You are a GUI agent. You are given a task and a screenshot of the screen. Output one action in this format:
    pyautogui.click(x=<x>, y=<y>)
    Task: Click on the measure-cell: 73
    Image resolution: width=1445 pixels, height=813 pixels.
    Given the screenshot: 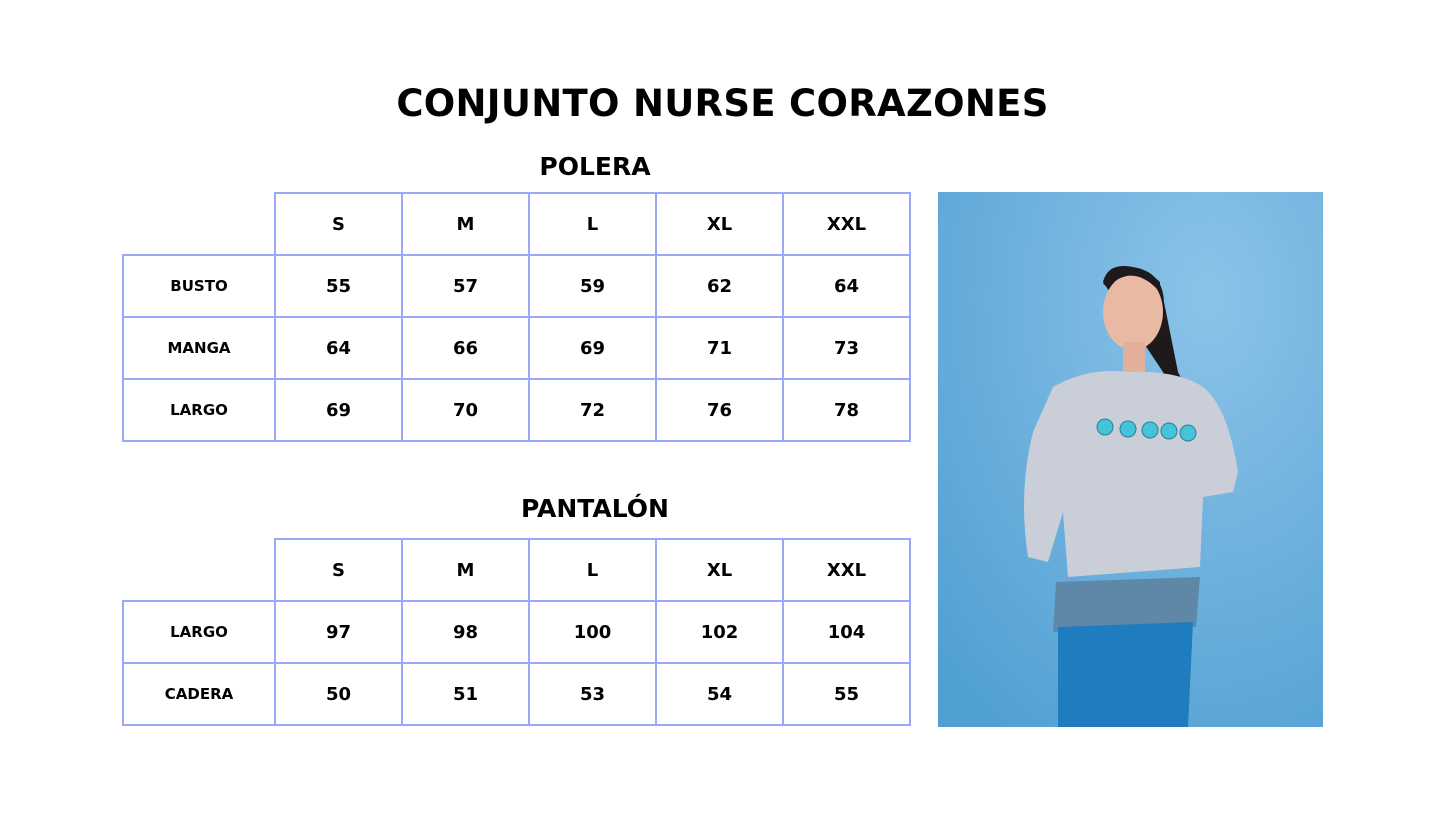 What is the action you would take?
    pyautogui.click(x=846, y=348)
    